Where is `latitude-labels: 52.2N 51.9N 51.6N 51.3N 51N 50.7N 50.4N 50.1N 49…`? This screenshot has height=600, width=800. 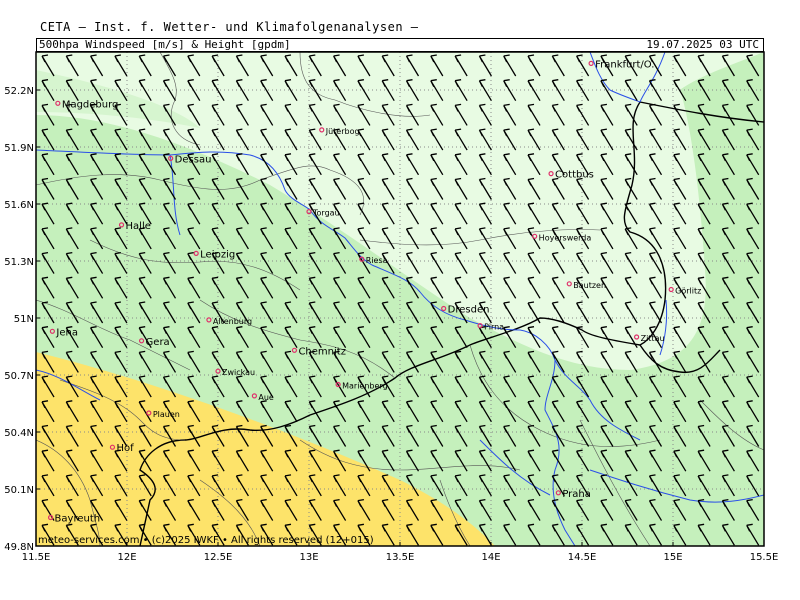 latitude-labels: 52.2N 51.9N 51.6N 51.3N 51N 50.7N 50.4N 50.1N 49… is located at coordinates (22, 319).